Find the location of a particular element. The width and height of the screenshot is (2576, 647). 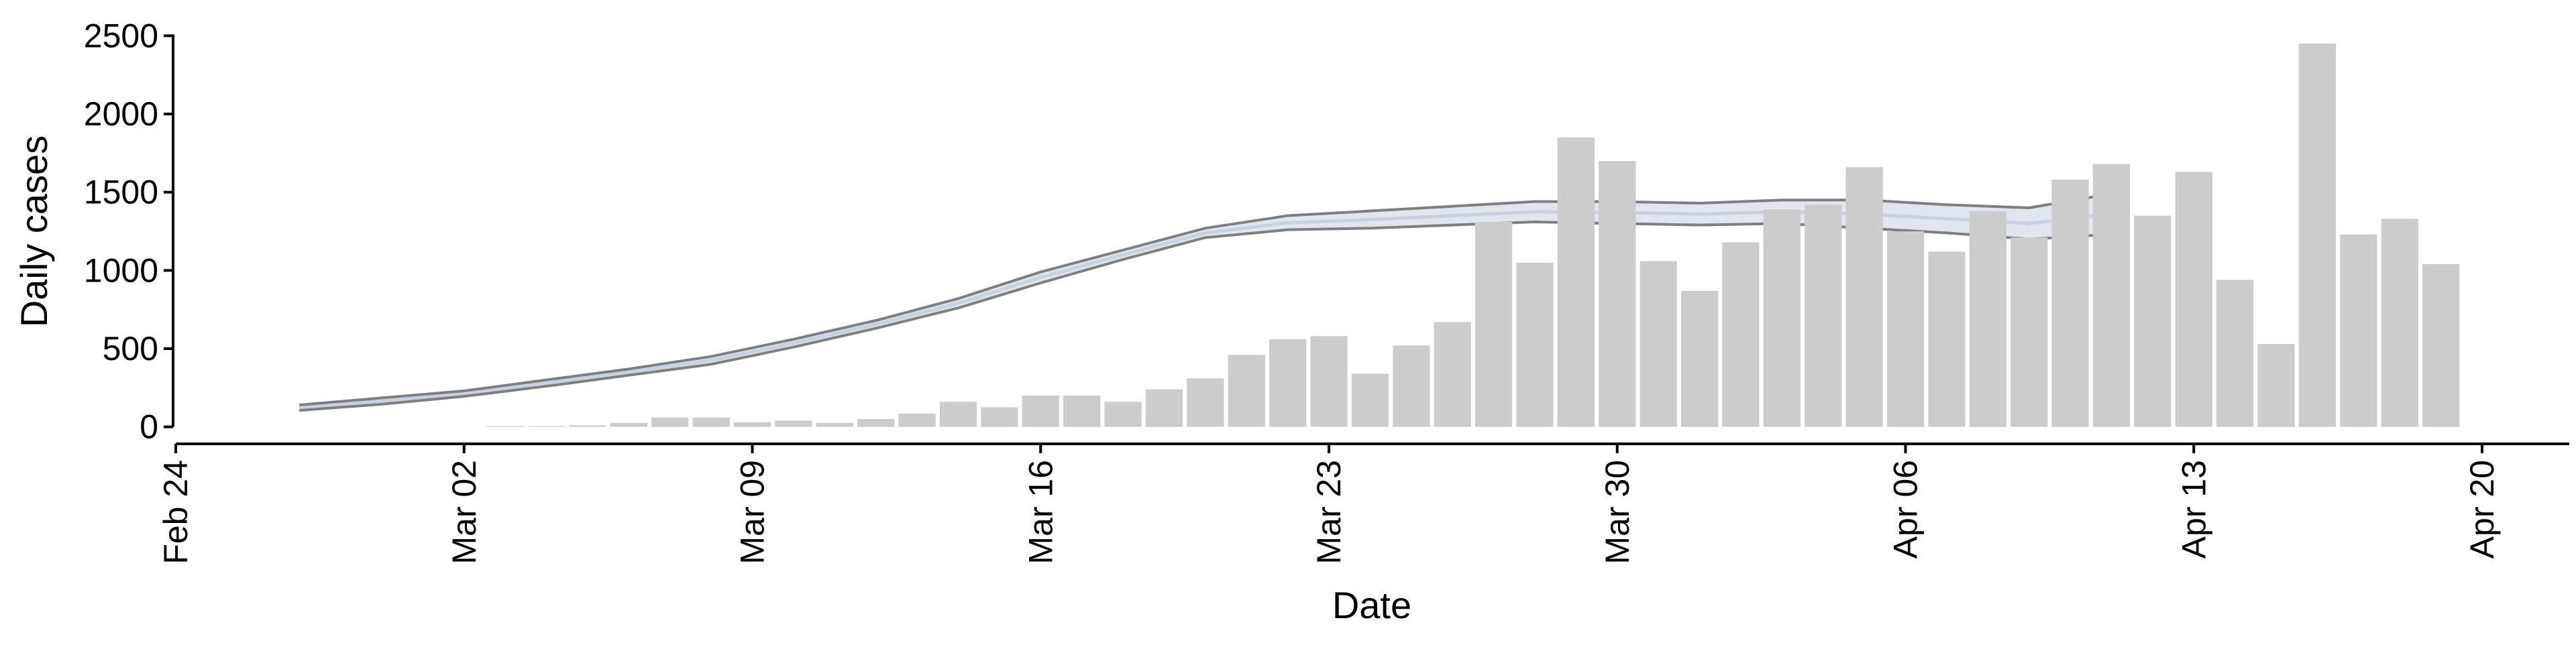

y-tick-label: 1500 is located at coordinates (121, 192).